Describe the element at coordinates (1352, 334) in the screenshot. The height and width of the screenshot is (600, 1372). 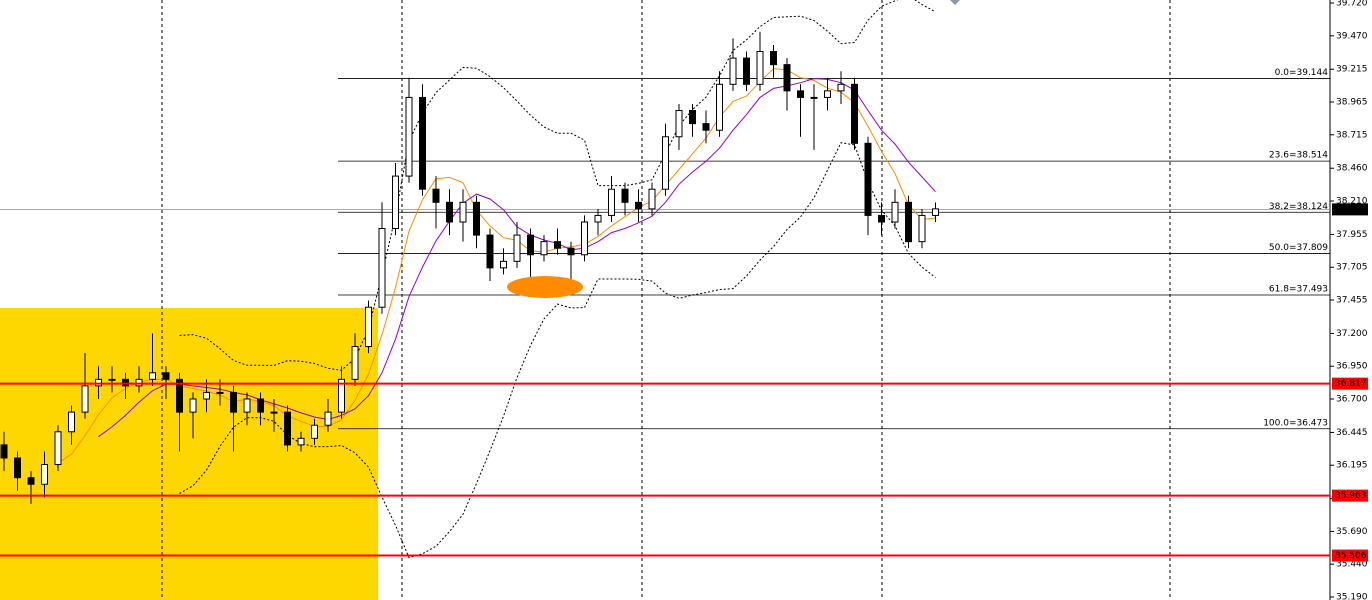
I see `y-tick-label: 37.200` at that location.